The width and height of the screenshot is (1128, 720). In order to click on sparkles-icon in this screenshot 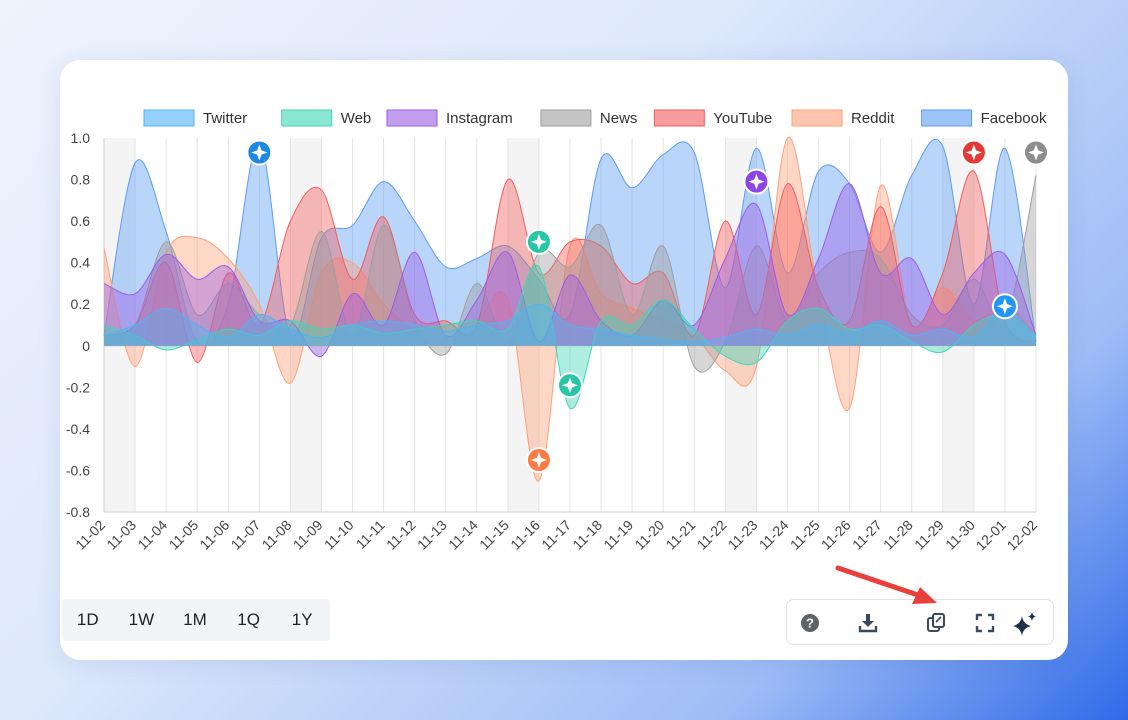, I will do `click(1024, 623)`.